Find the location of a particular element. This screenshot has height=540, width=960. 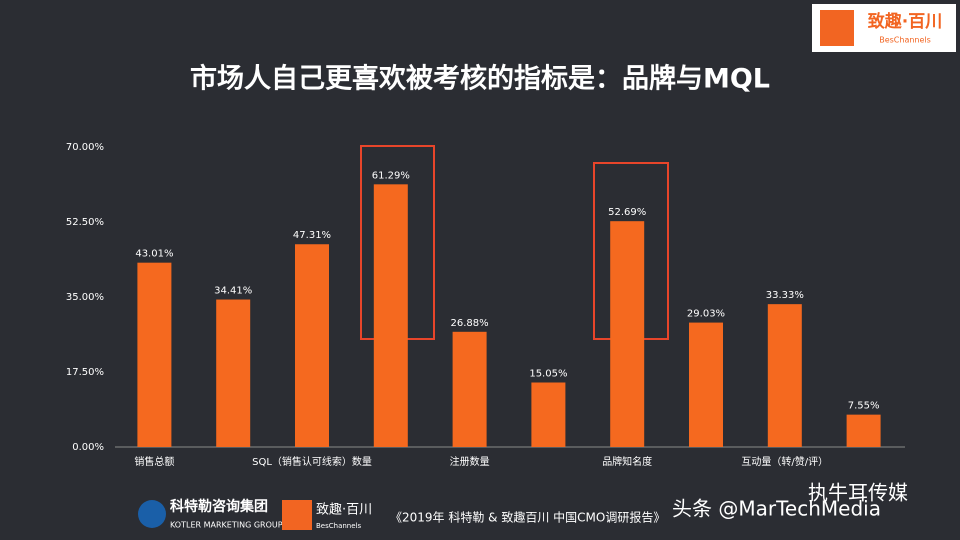

footer-kotler: 科特勒咨询集团 is located at coordinates (219, 506).